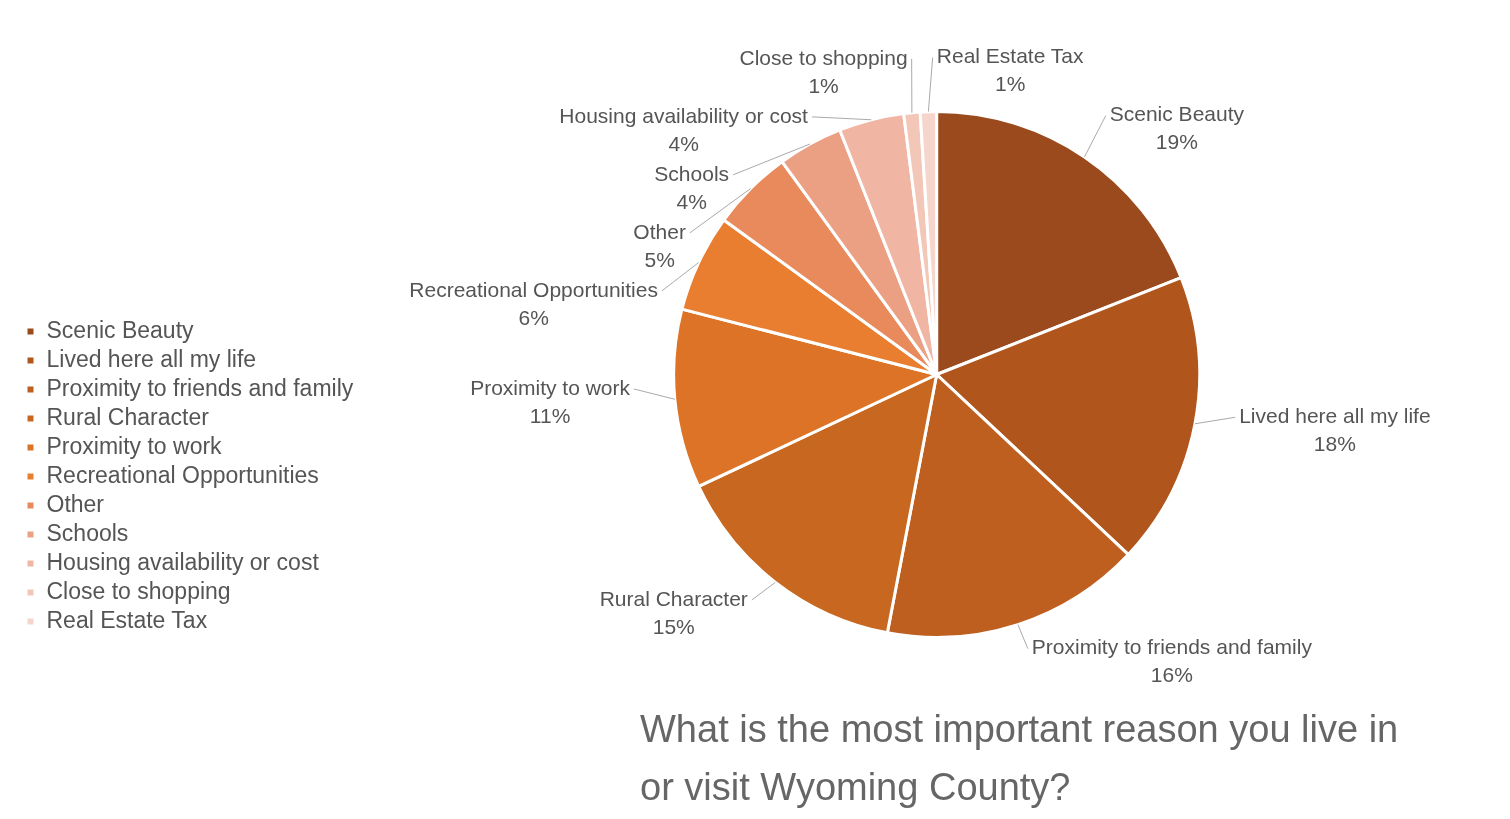  Describe the element at coordinates (1334, 444) in the screenshot. I see `data-label: 18%` at that location.